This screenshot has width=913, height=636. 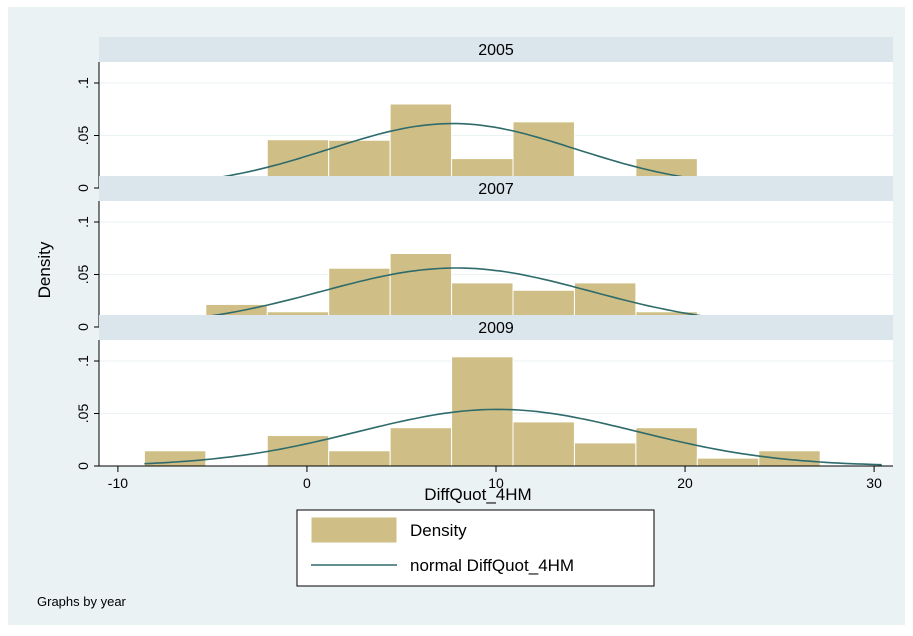 I want to click on x-tick-label: 20, so click(x=685, y=483).